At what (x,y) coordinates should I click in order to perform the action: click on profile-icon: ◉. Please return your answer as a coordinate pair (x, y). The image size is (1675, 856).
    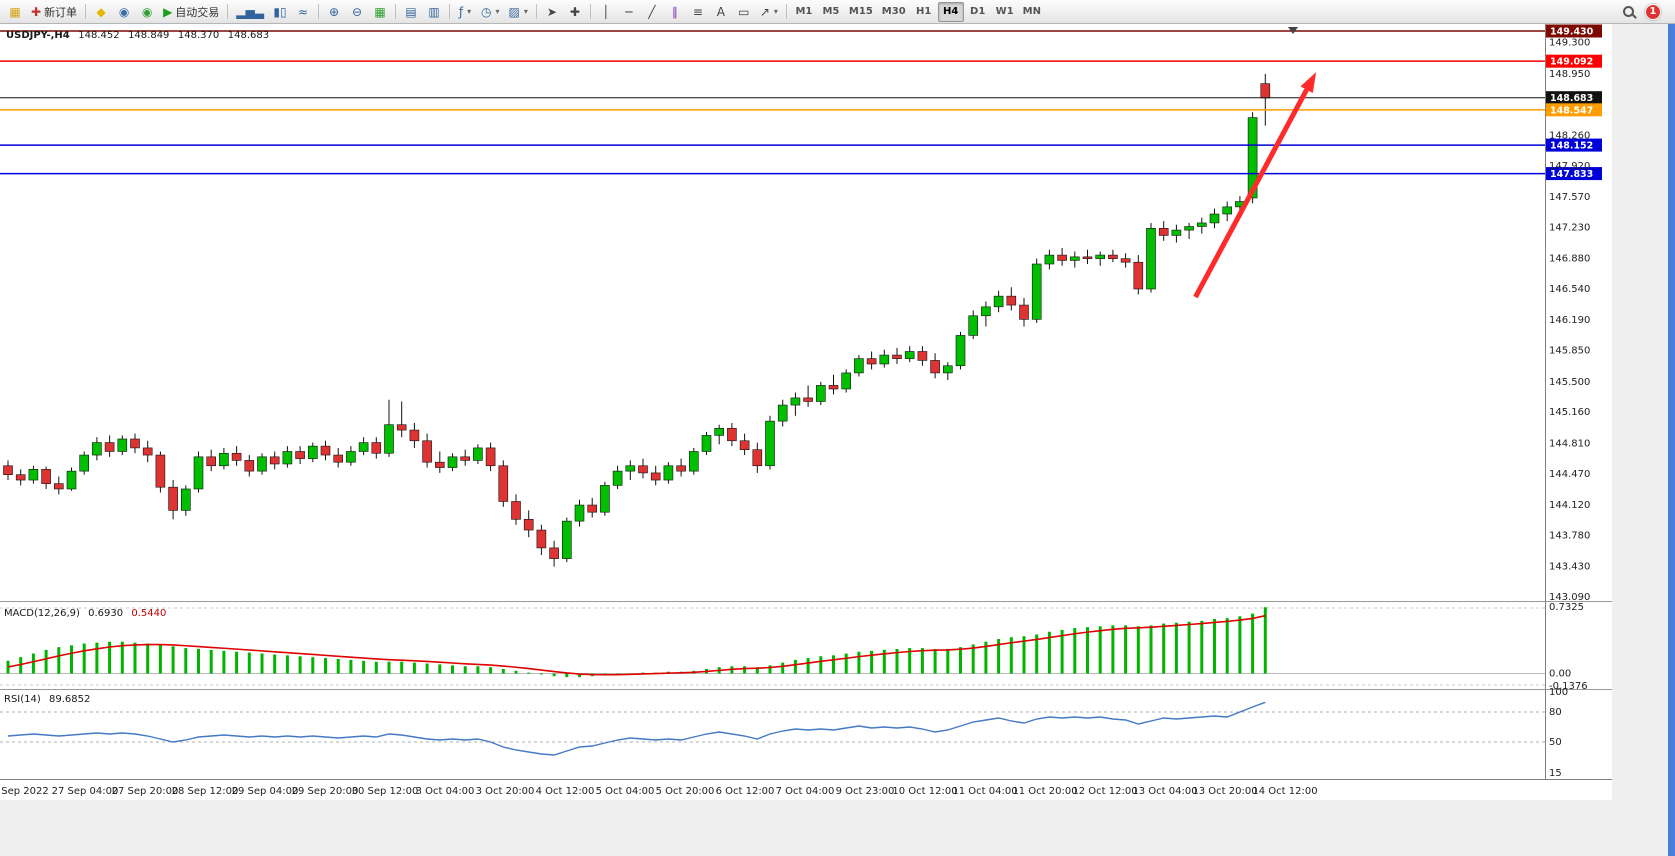
    Looking at the image, I should click on (124, 12).